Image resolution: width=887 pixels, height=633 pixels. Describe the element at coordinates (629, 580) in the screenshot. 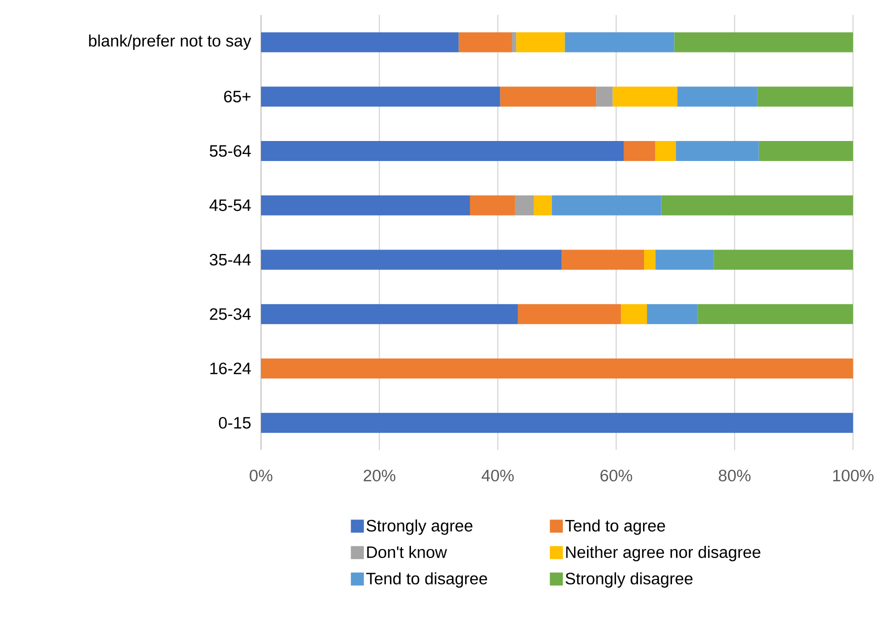

I see `legend-label: Strongly disagree` at that location.